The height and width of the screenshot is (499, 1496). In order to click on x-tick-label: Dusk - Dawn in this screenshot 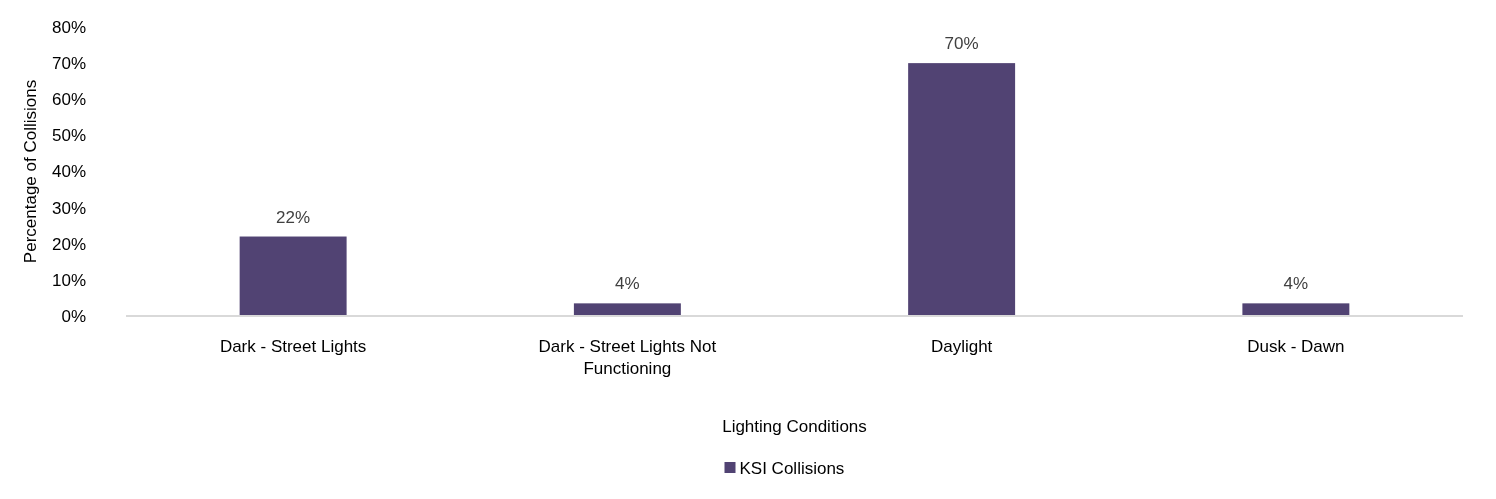, I will do `click(1296, 346)`.